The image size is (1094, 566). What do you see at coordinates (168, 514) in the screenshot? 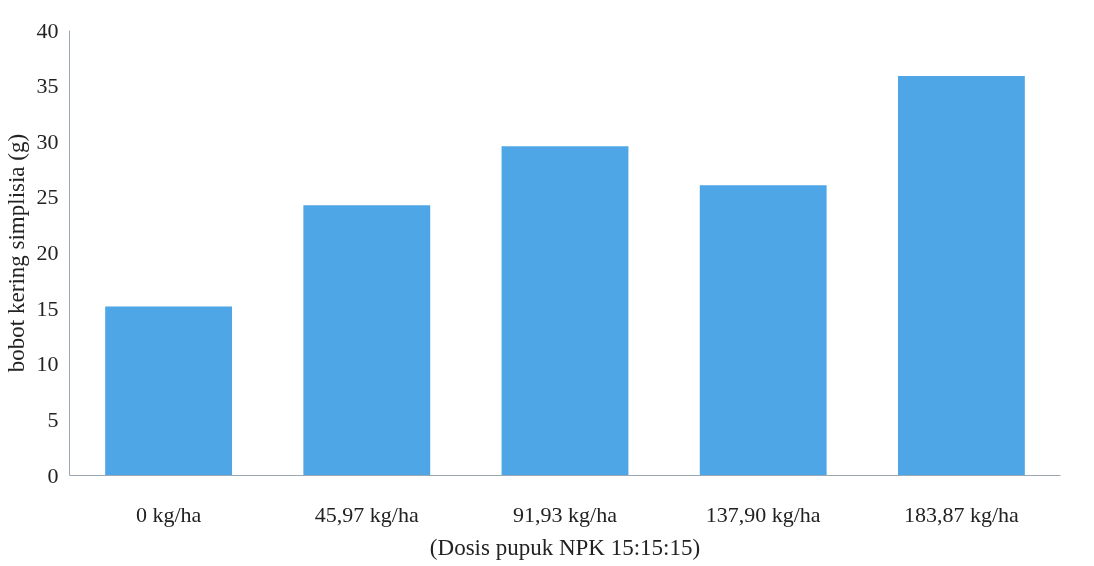
I see `x-tick-label: 0 kg/ha` at bounding box center [168, 514].